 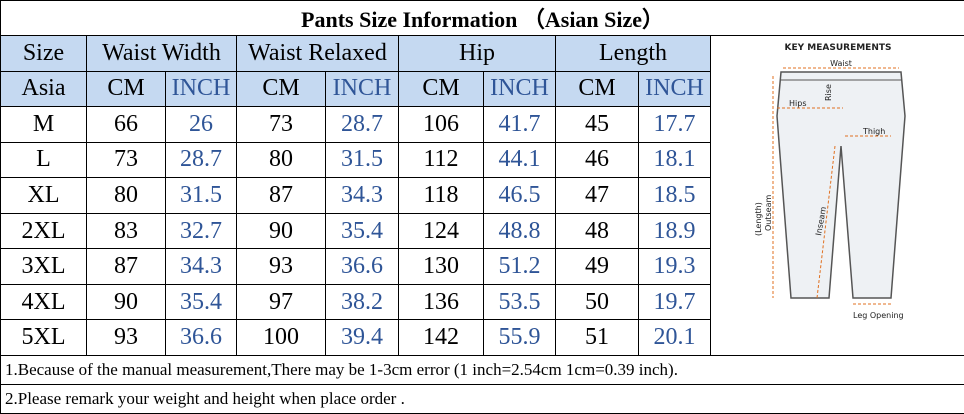 I want to click on diagram-label: Leg Opening, so click(x=878, y=315).